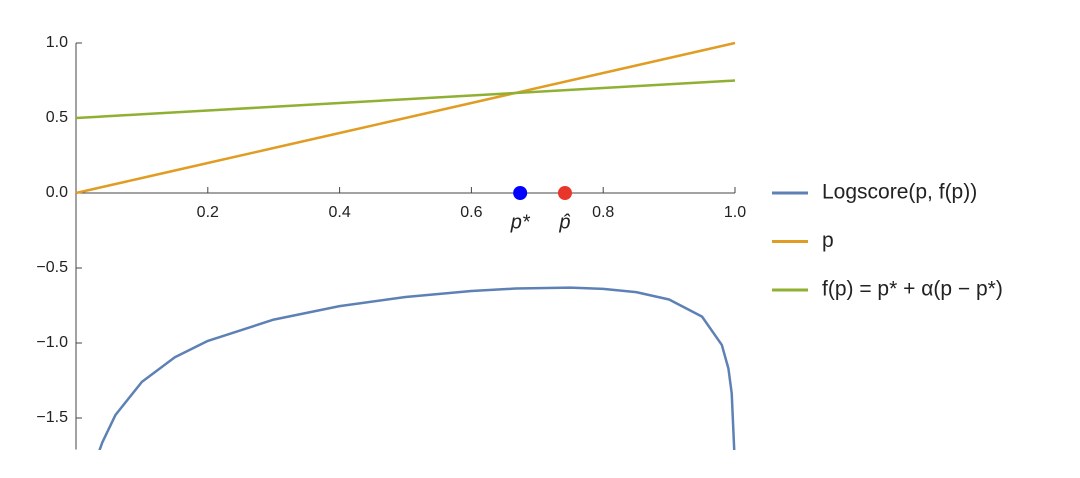  I want to click on y-tick-label: −1.5, so click(52, 417).